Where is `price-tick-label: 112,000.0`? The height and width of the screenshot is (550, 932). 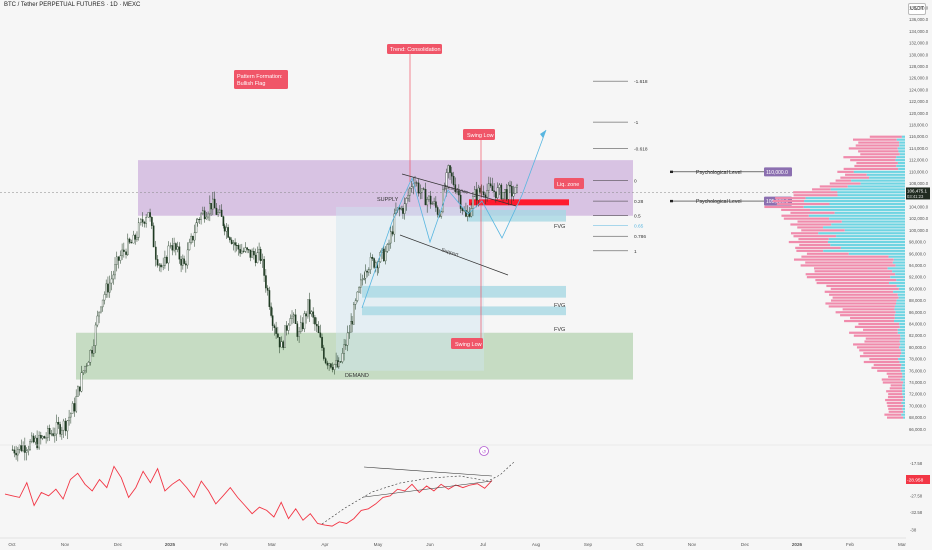 price-tick-label: 112,000.0 is located at coordinates (918, 160).